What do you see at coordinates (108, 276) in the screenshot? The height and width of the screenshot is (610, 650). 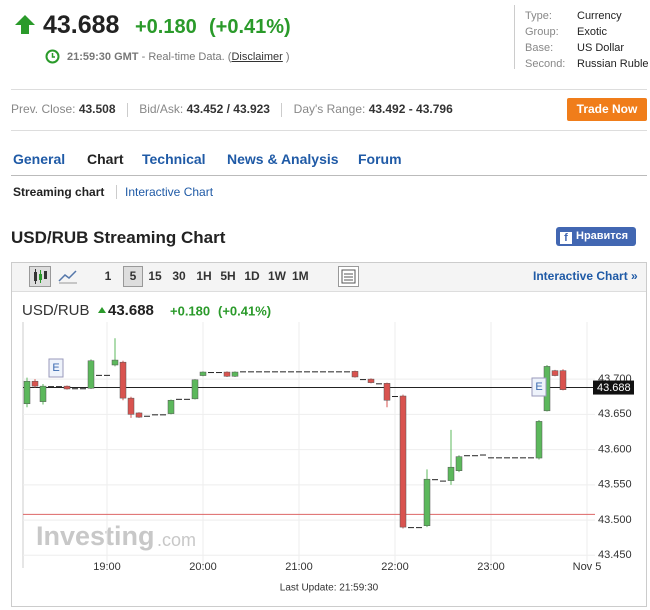 I see `interval: 1` at bounding box center [108, 276].